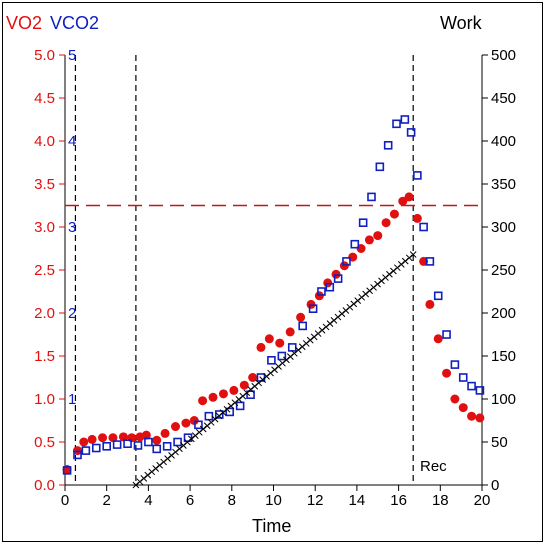 The height and width of the screenshot is (554, 556). What do you see at coordinates (503, 399) in the screenshot?
I see `y-right-tick-label: 100` at bounding box center [503, 399].